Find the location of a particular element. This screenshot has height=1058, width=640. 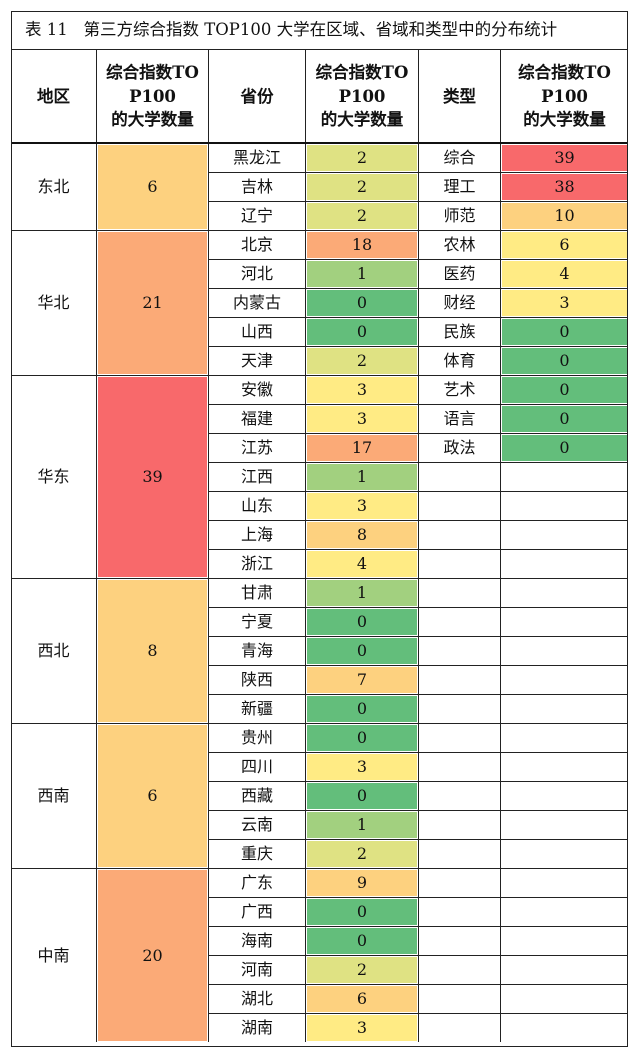

region-name: 东北 is located at coordinates (53, 186).